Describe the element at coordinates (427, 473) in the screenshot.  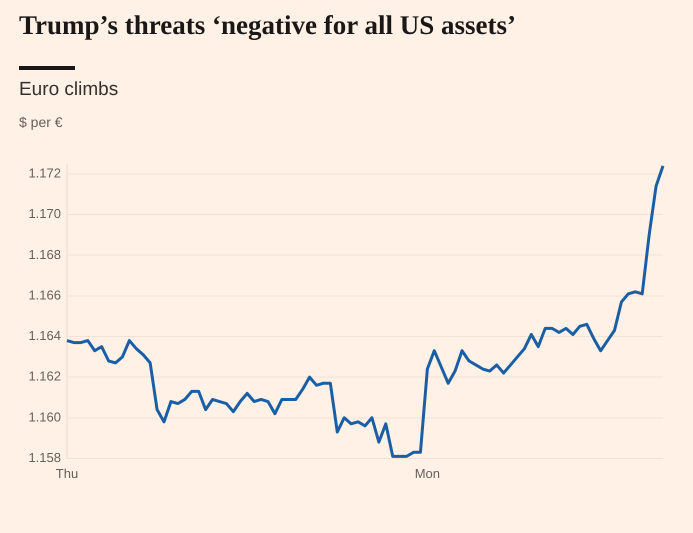
I see `x-tick-label: Mon` at that location.